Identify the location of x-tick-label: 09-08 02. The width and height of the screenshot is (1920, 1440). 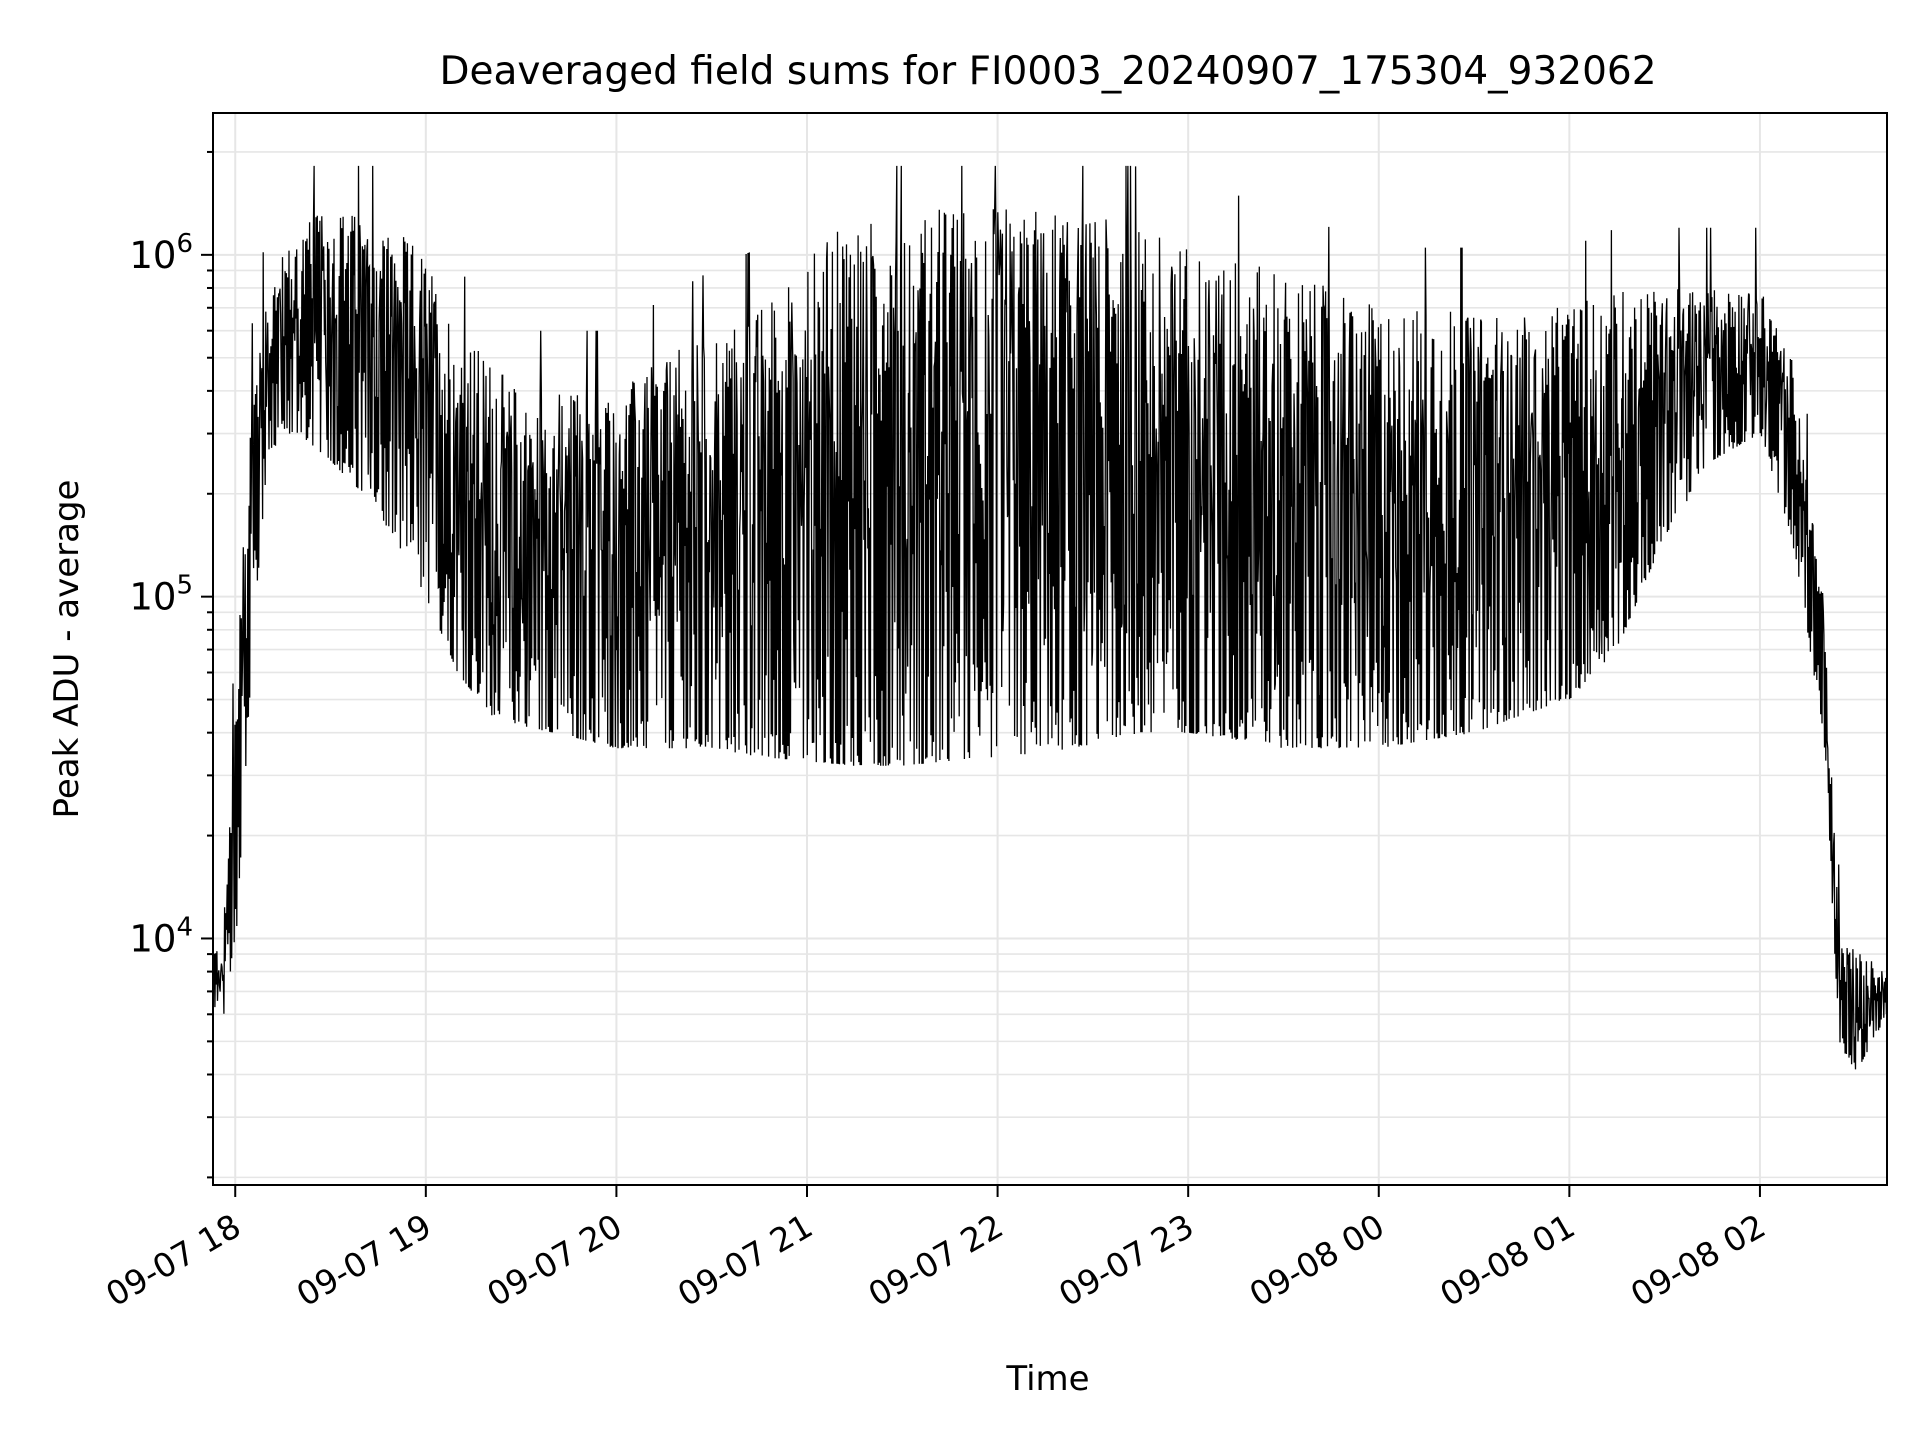
(1698, 1260).